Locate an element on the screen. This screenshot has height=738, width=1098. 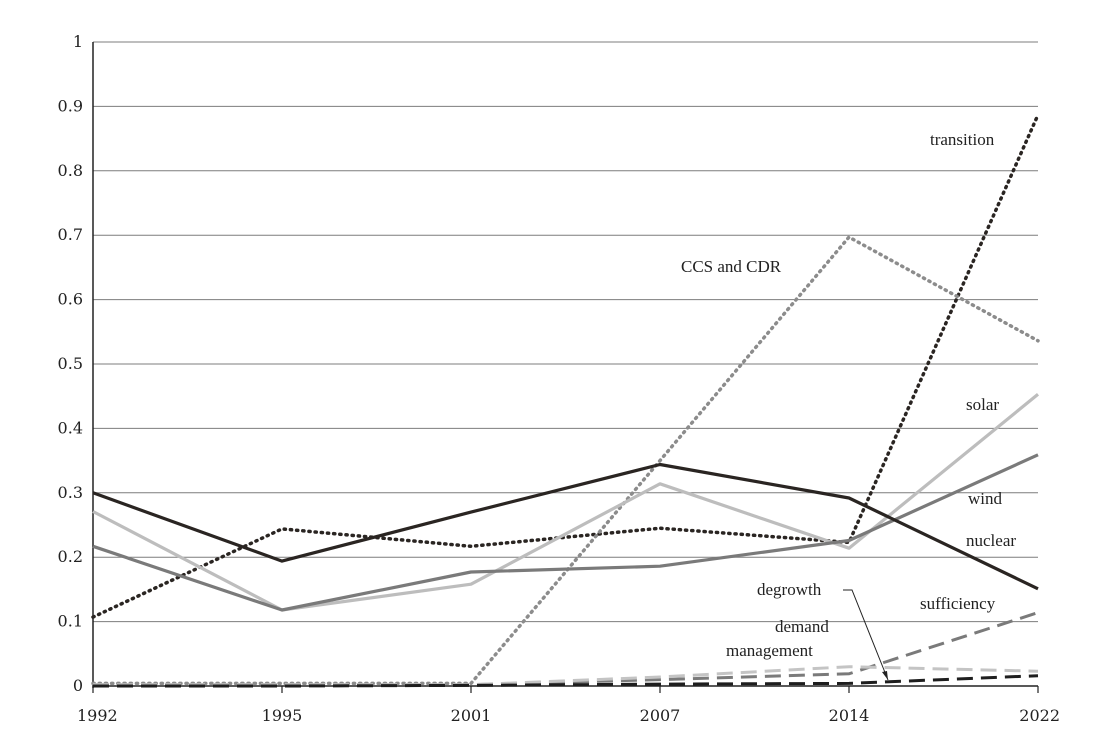
x-tick-labels: 1992 1995 2001 2007 2014 2022 is located at coordinates (568, 705).